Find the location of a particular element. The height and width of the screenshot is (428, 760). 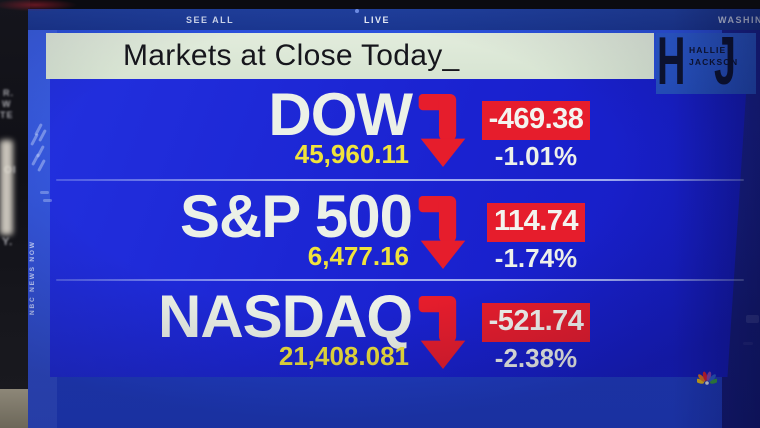

location-label: WASHINGTON is located at coordinates (739, 20).